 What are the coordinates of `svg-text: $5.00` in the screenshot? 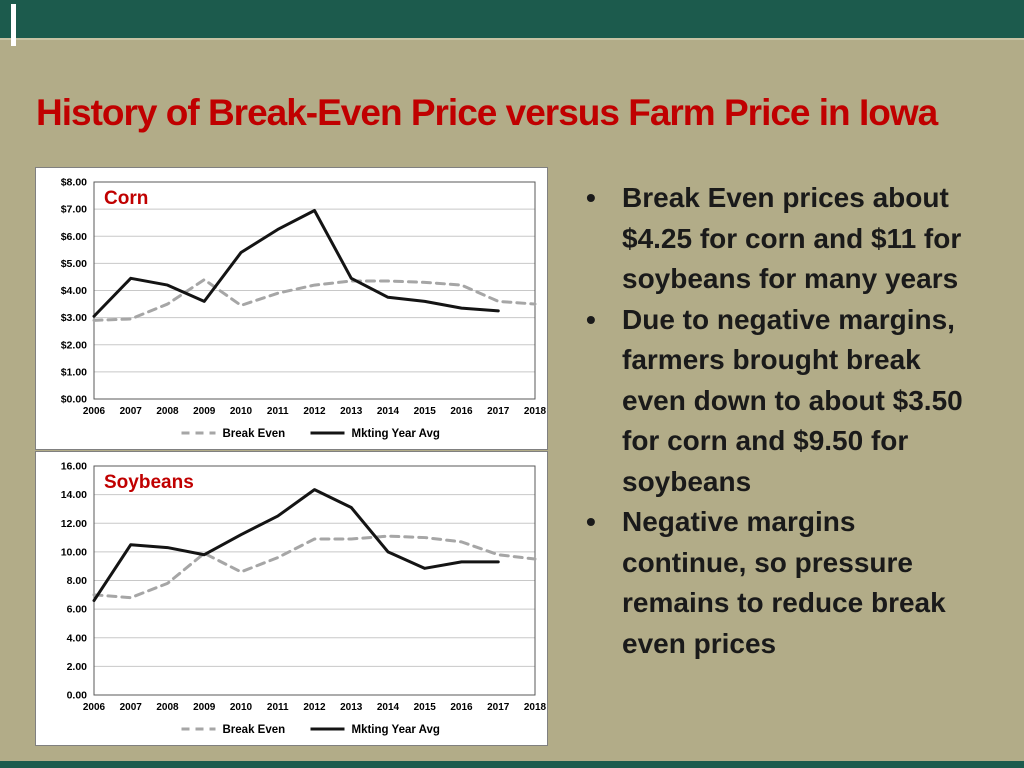 It's located at (74, 264).